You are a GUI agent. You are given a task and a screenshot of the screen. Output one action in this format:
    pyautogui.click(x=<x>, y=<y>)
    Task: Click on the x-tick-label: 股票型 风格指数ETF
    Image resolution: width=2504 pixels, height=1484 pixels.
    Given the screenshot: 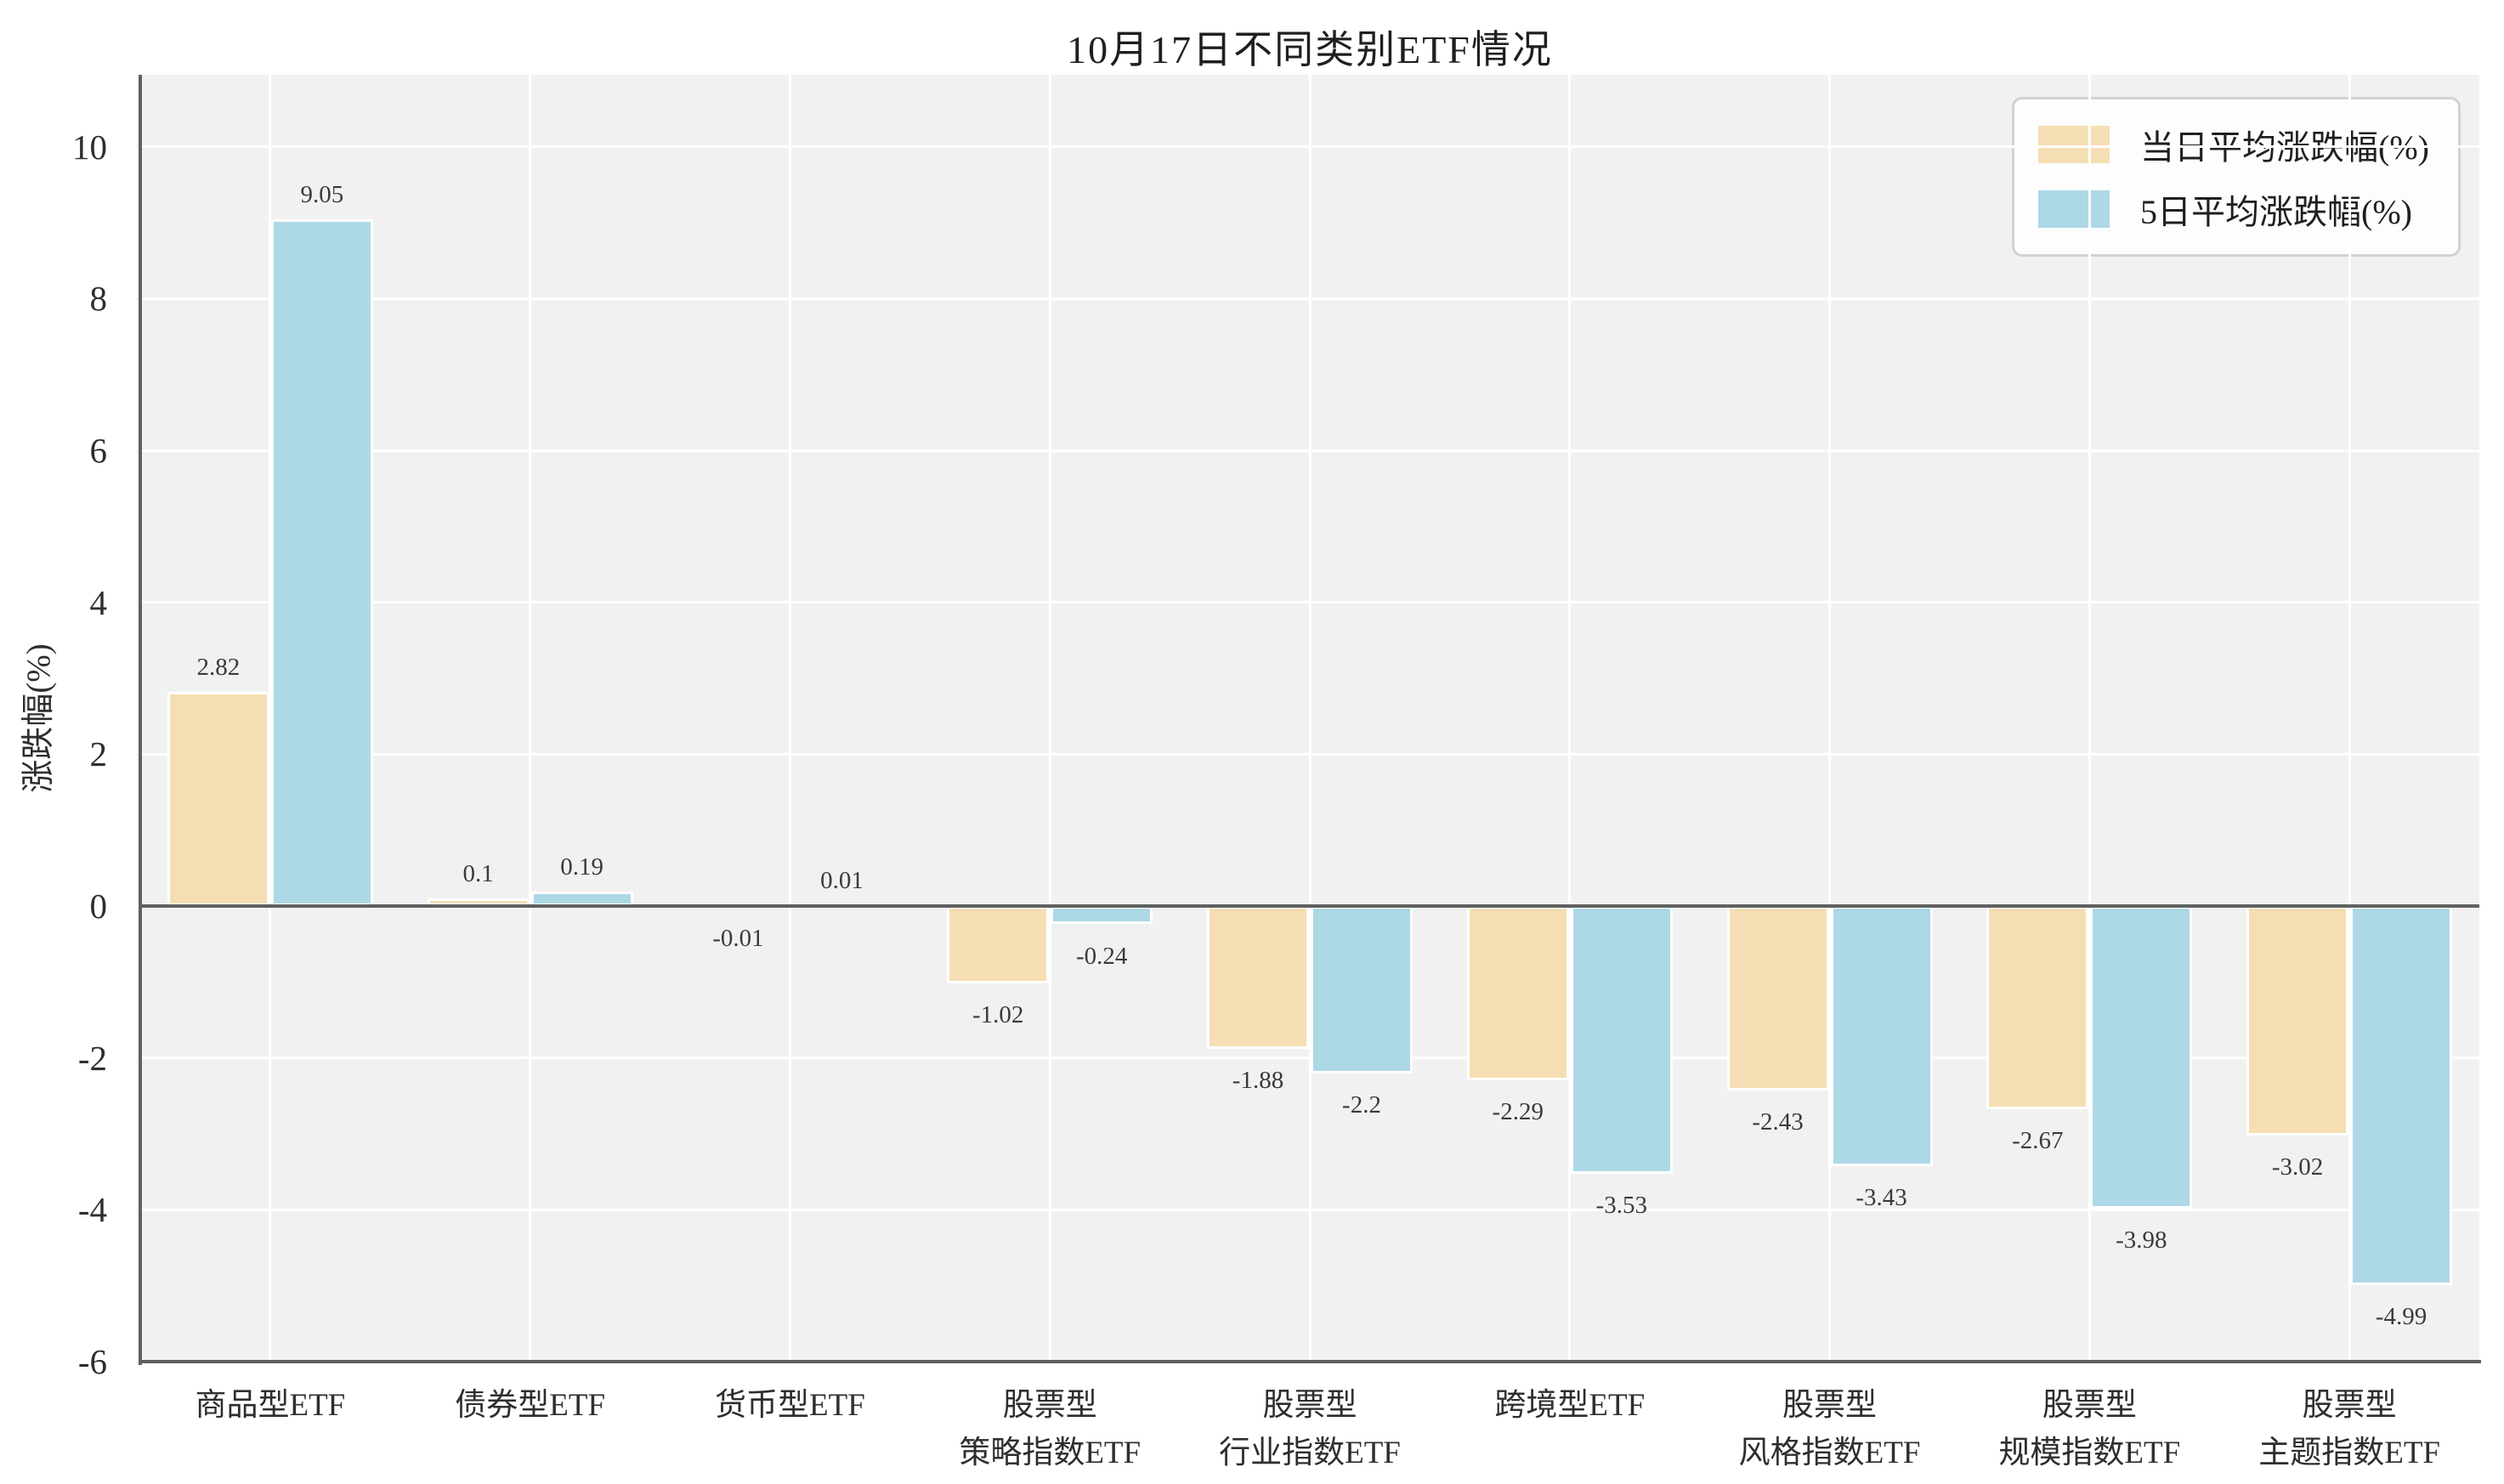 What is the action you would take?
    pyautogui.click(x=1830, y=1429)
    